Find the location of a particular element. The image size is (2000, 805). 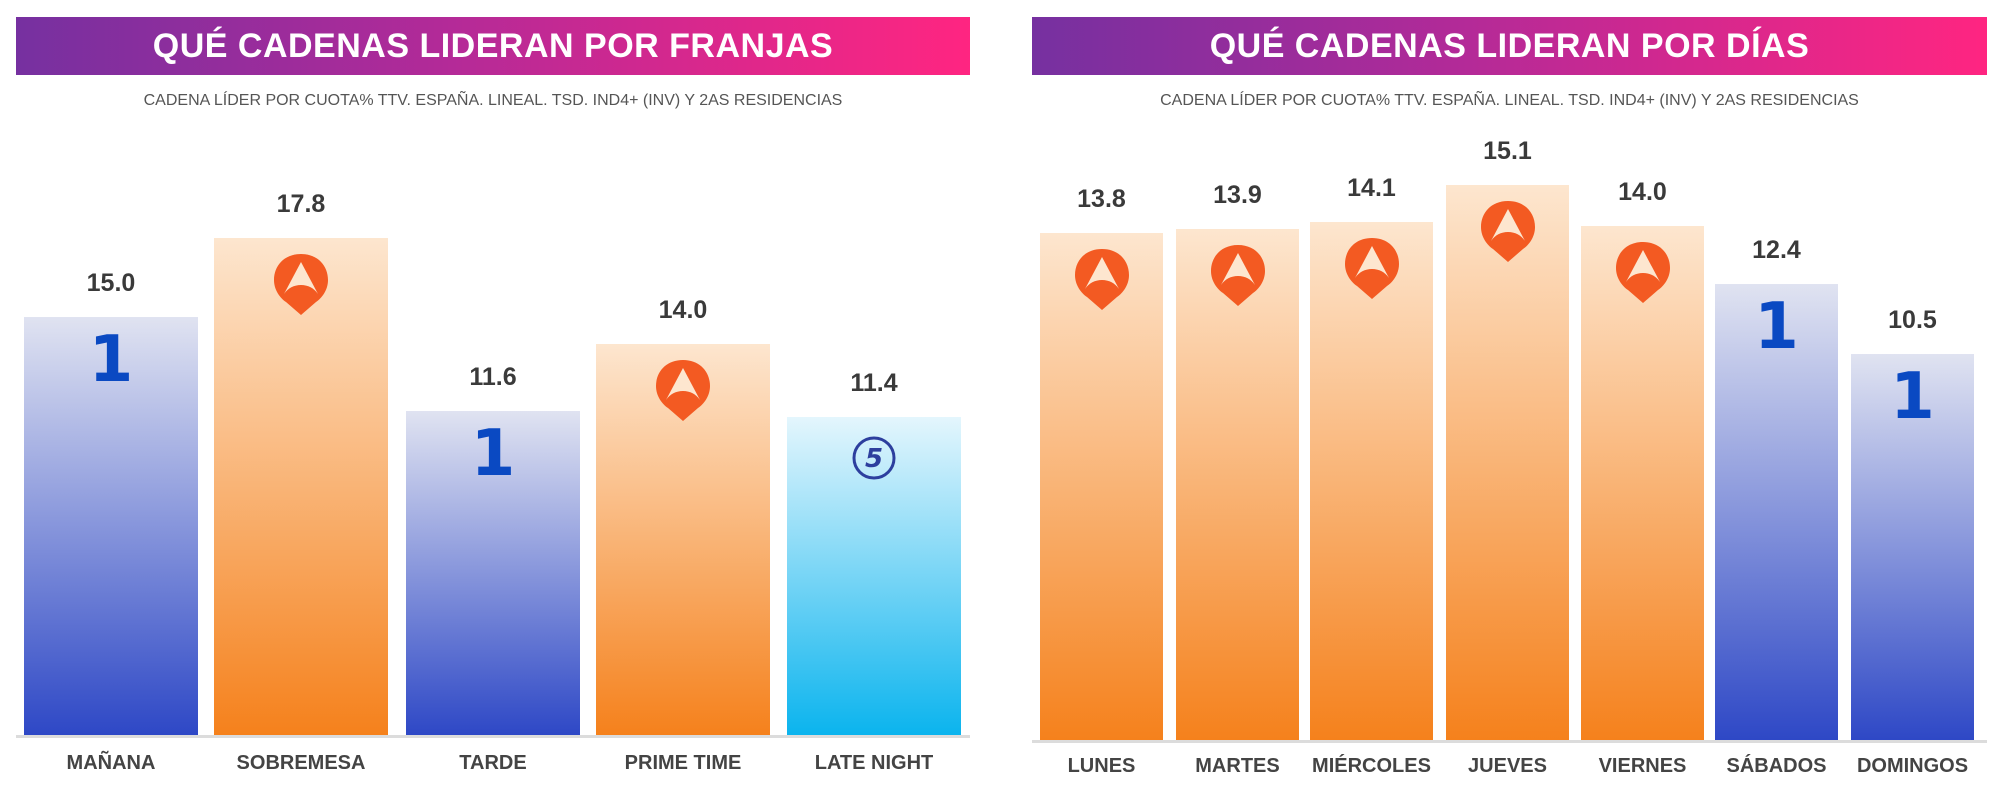

category-label: SOBREMESA is located at coordinates (301, 763).